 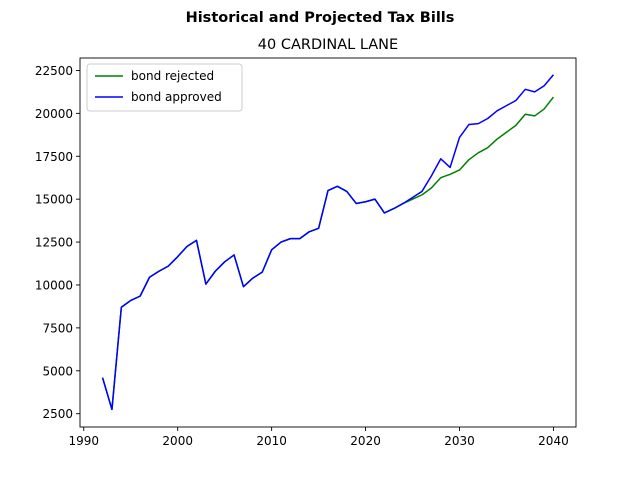 What do you see at coordinates (57, 328) in the screenshot?
I see `y-tick-label: 7500` at bounding box center [57, 328].